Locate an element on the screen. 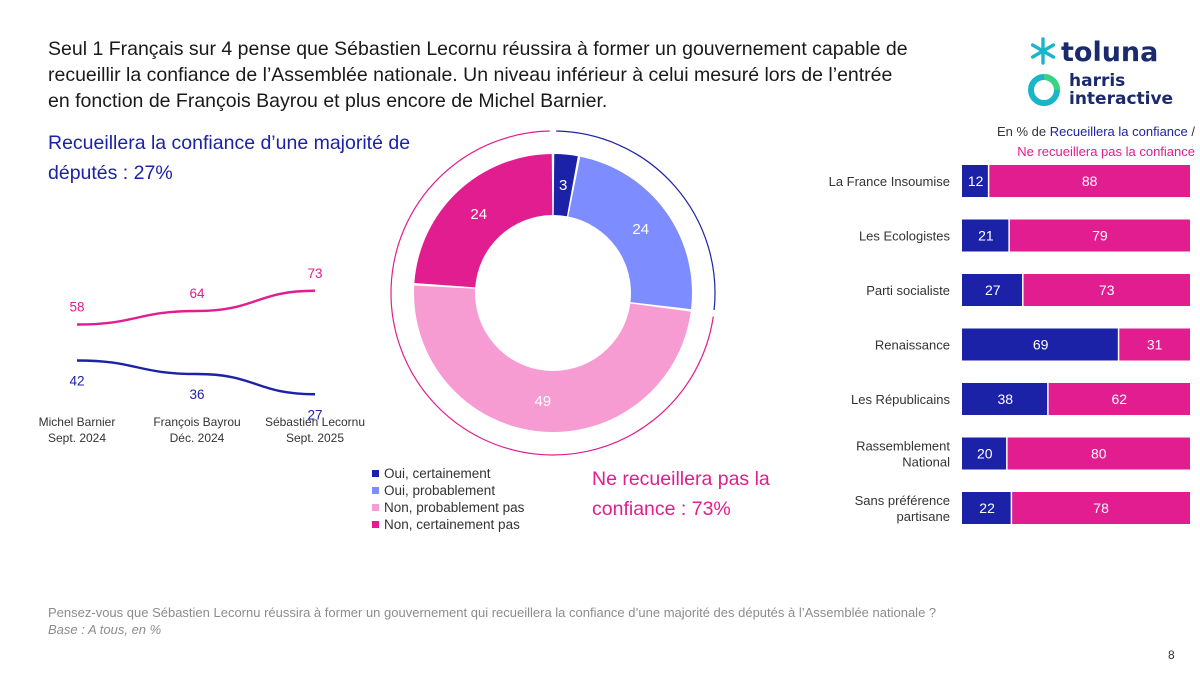  bar-value-label: 31 is located at coordinates (1155, 345).